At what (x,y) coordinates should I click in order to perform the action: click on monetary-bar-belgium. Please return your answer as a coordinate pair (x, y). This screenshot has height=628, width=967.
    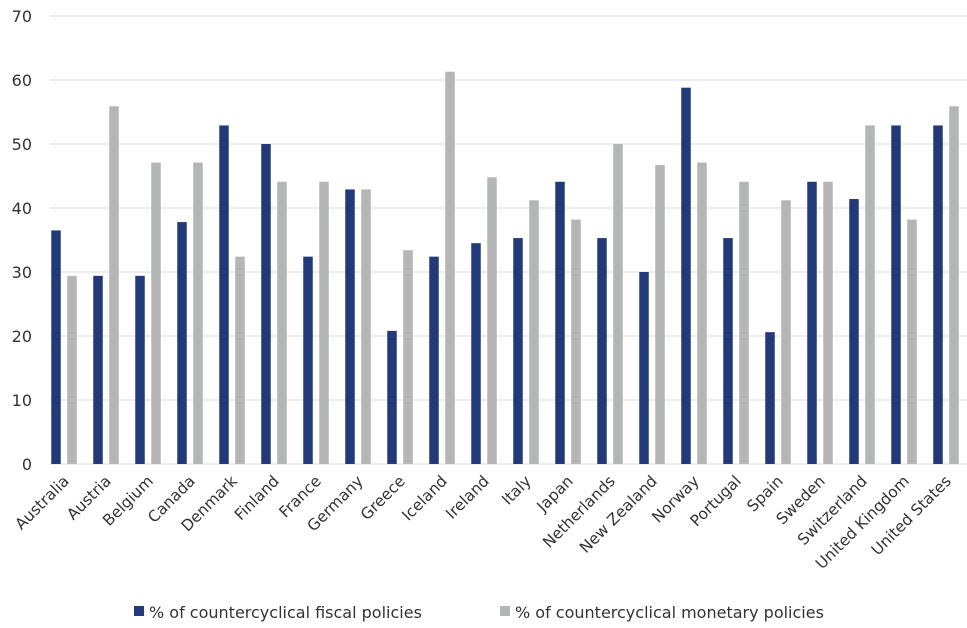
    Looking at the image, I should click on (156, 313).